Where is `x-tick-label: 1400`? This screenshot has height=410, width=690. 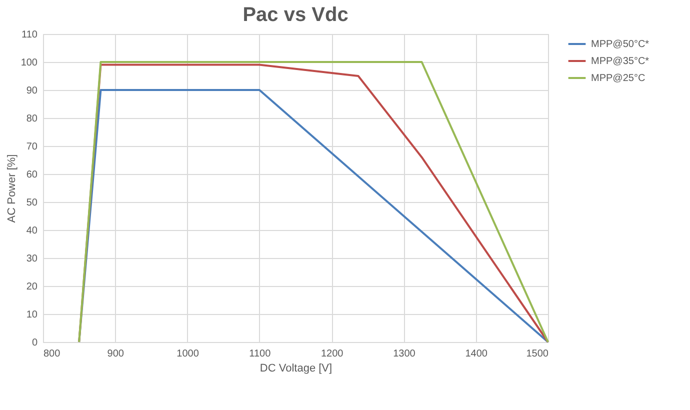
x-tick-label: 1400 is located at coordinates (476, 354).